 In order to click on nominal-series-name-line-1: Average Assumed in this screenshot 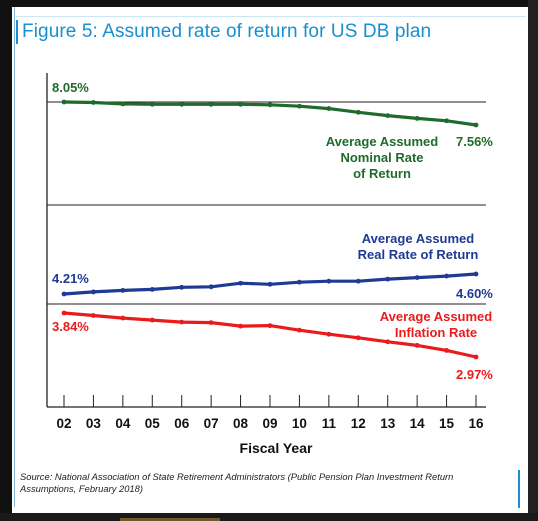, I will do `click(382, 141)`.